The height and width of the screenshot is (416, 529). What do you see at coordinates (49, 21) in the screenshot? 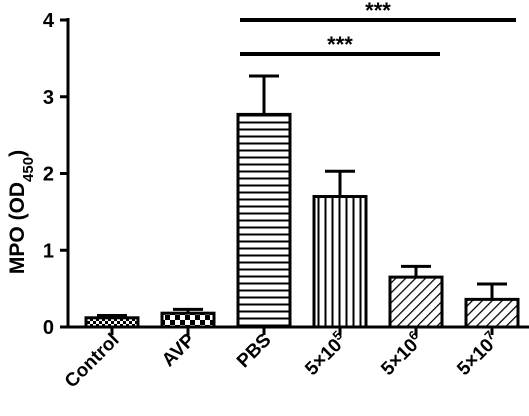
I see `y-tick-label: 4` at bounding box center [49, 21].